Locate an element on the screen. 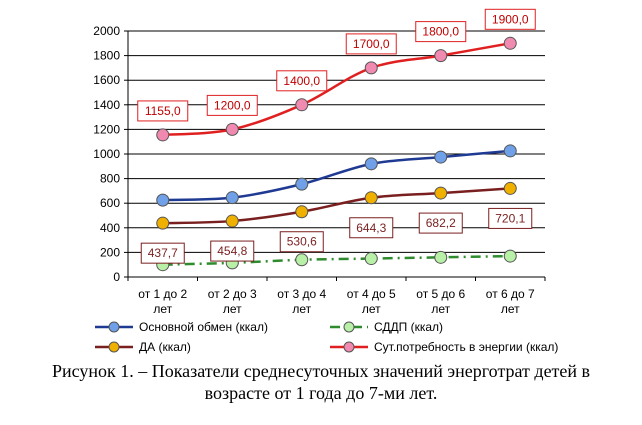 The height and width of the screenshot is (425, 642). y-tick-label: 800 is located at coordinates (110, 179).